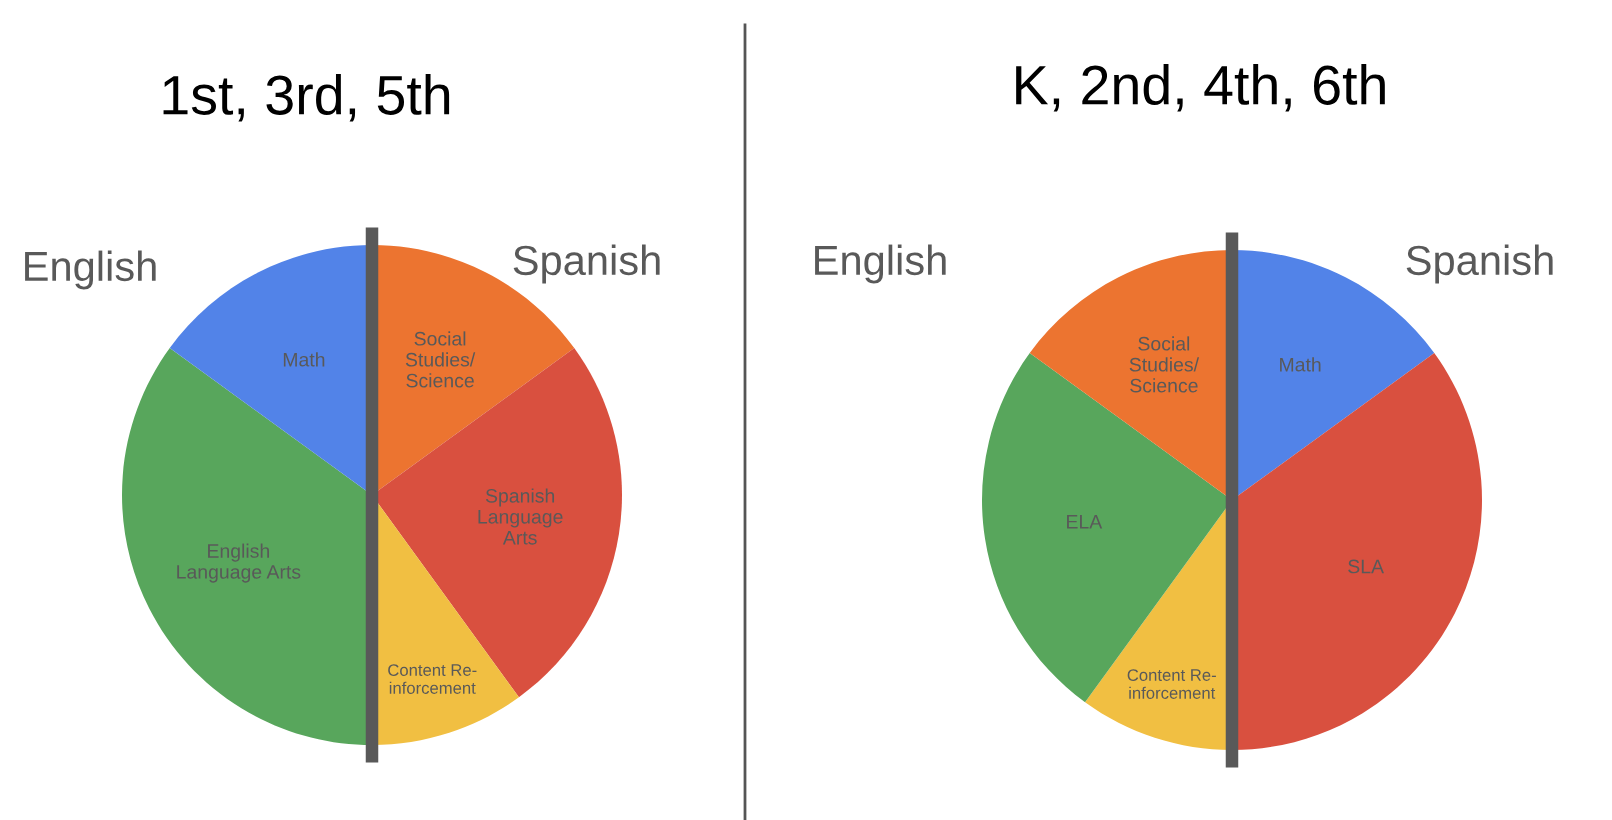 The width and height of the screenshot is (1612, 820). What do you see at coordinates (1085, 522) in the screenshot?
I see `slice-label: ELA` at bounding box center [1085, 522].